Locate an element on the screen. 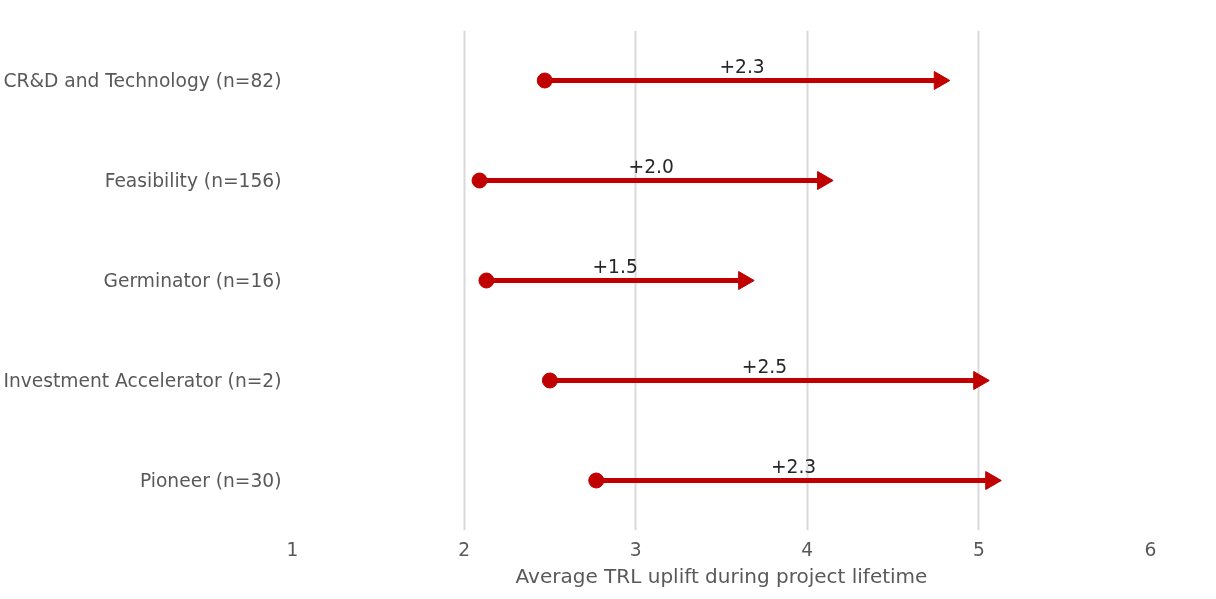 Image resolution: width=1216 pixels, height=599 pixels. x-tick-label: 5 is located at coordinates (978, 549).